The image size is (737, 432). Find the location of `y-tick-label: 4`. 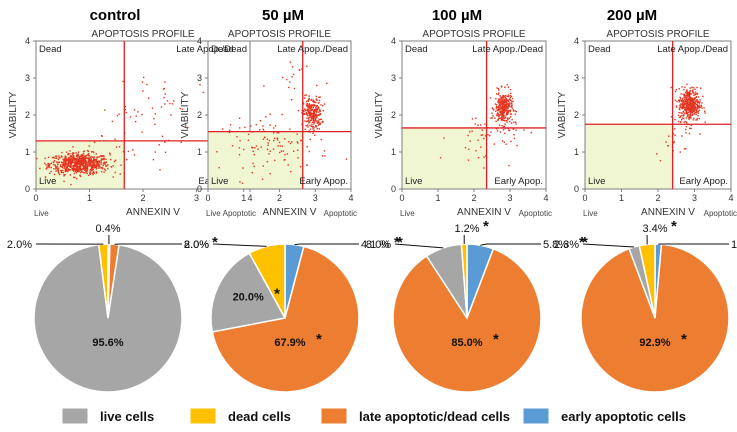

y-tick-label: 4 is located at coordinates (199, 41).